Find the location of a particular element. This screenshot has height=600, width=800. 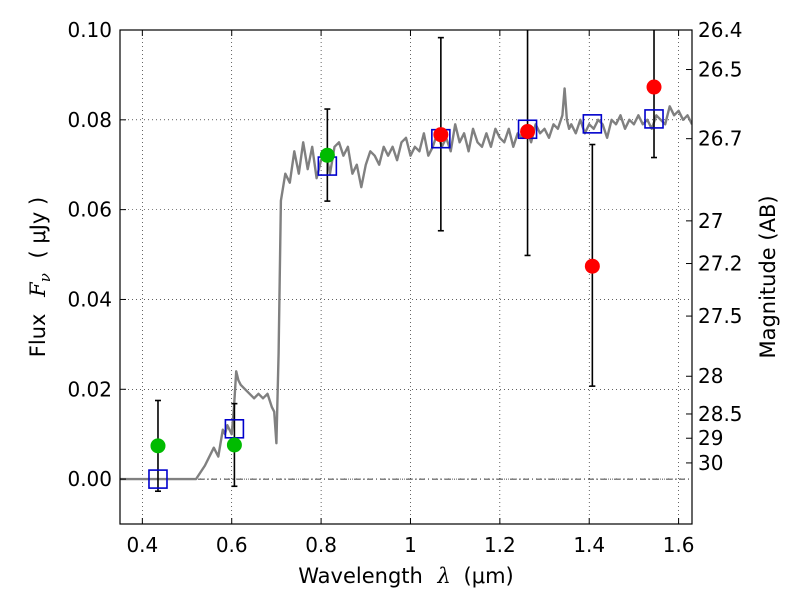

x-tick-label: 1 is located at coordinates (410, 545).